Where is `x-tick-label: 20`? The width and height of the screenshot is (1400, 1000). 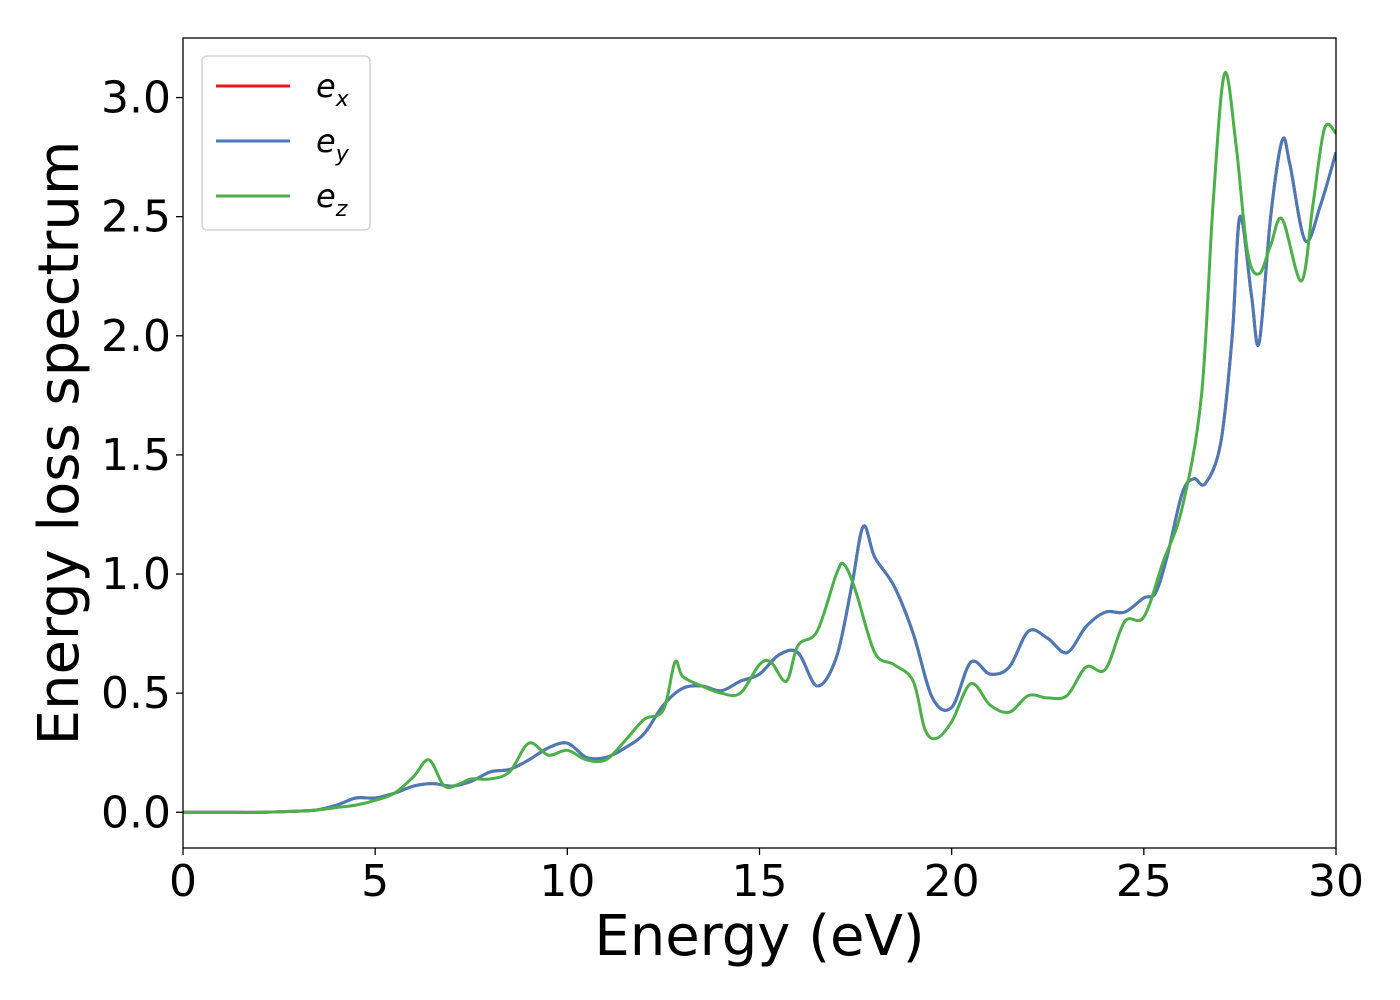 x-tick-label: 20 is located at coordinates (952, 881).